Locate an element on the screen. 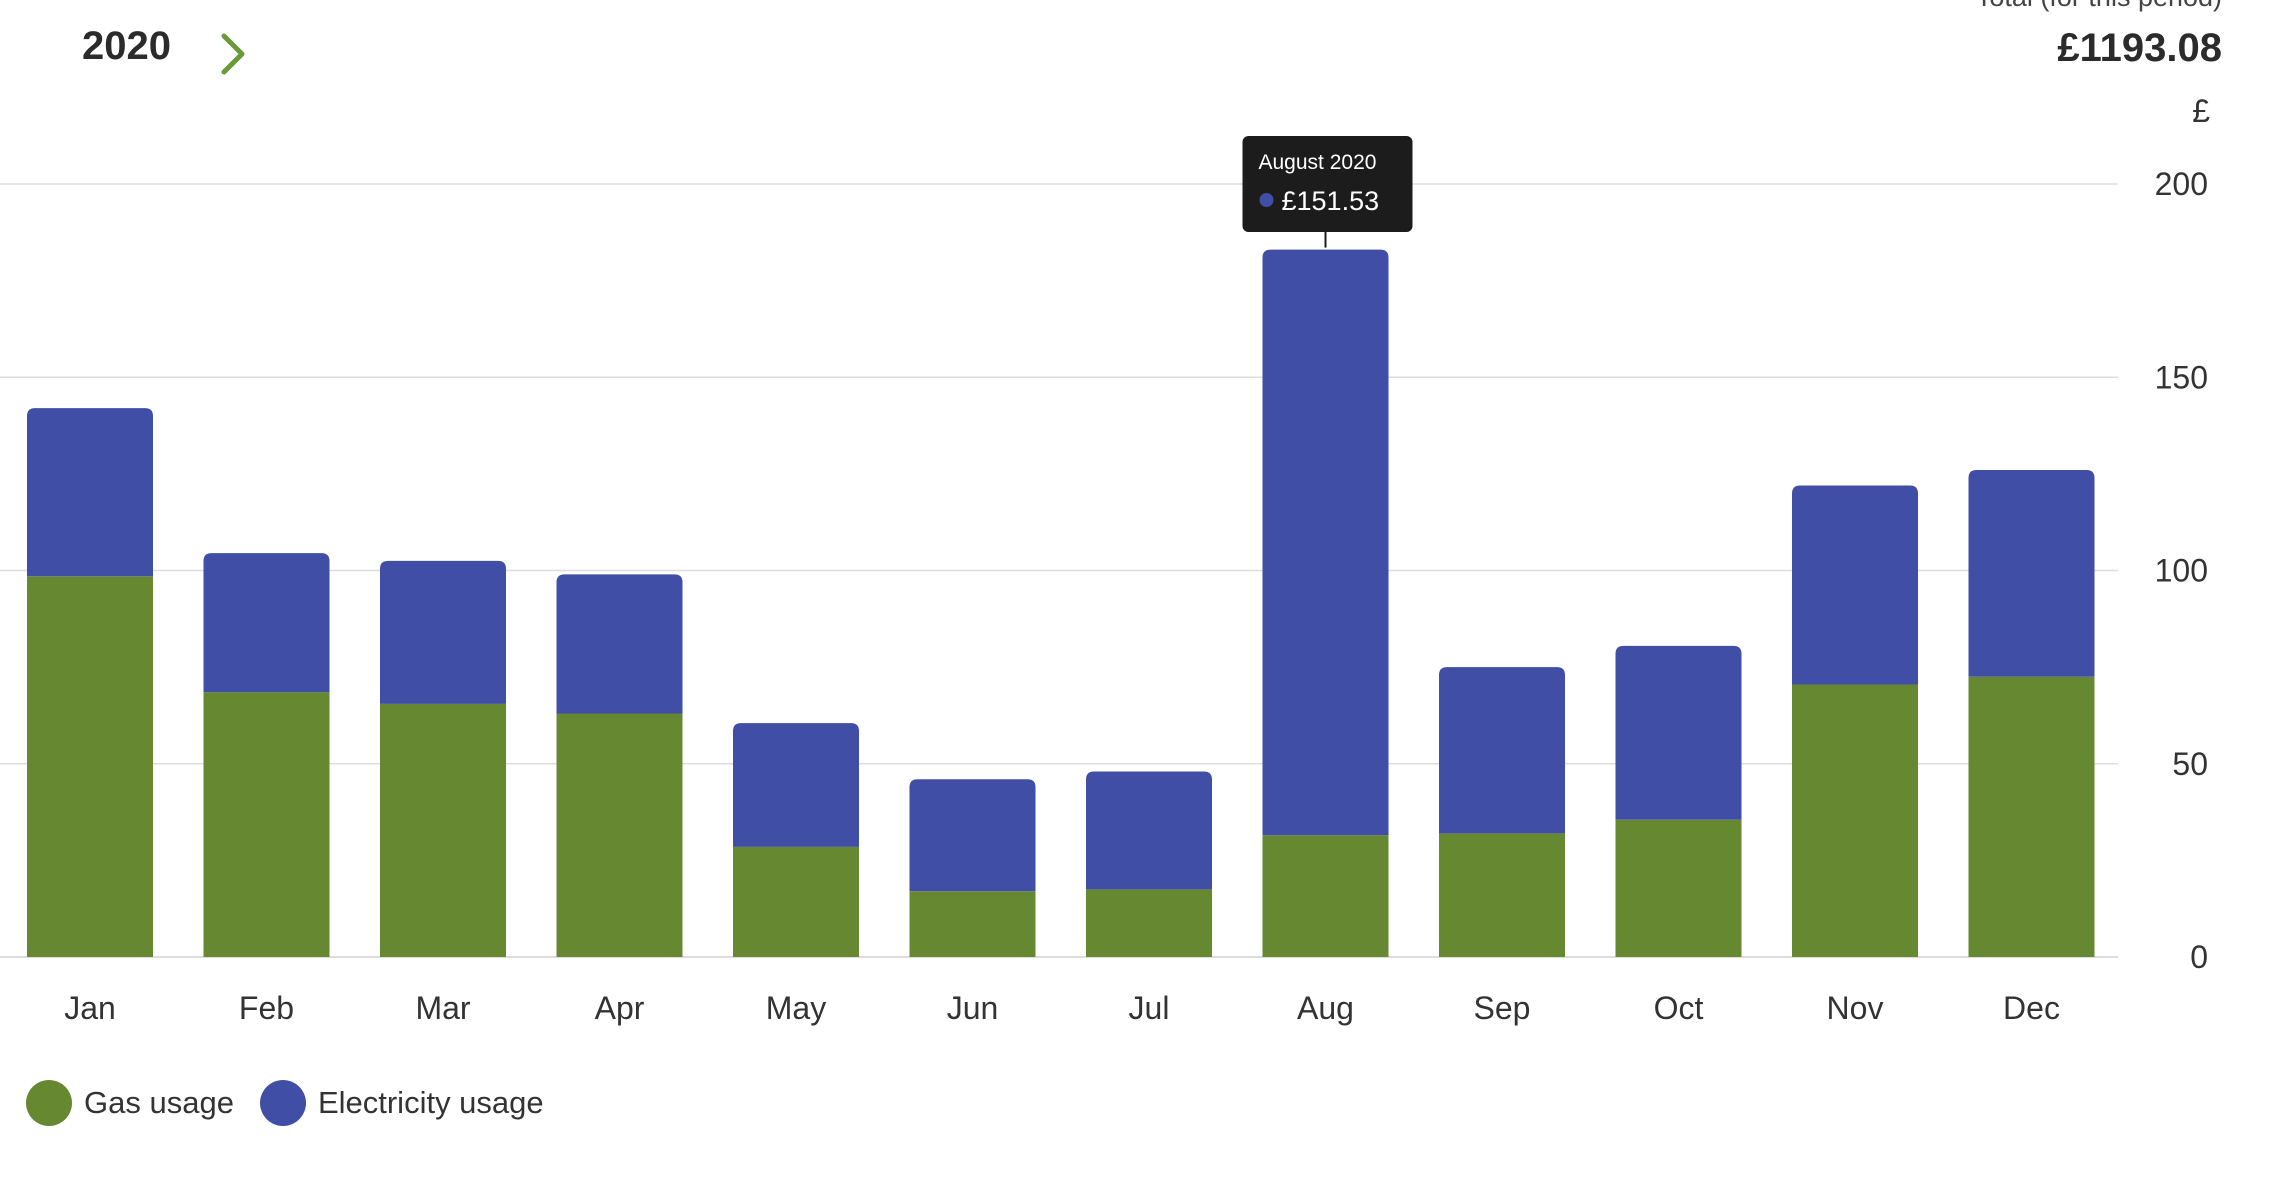 The width and height of the screenshot is (2294, 1204). y-tick-label: 50 is located at coordinates (2190, 764).